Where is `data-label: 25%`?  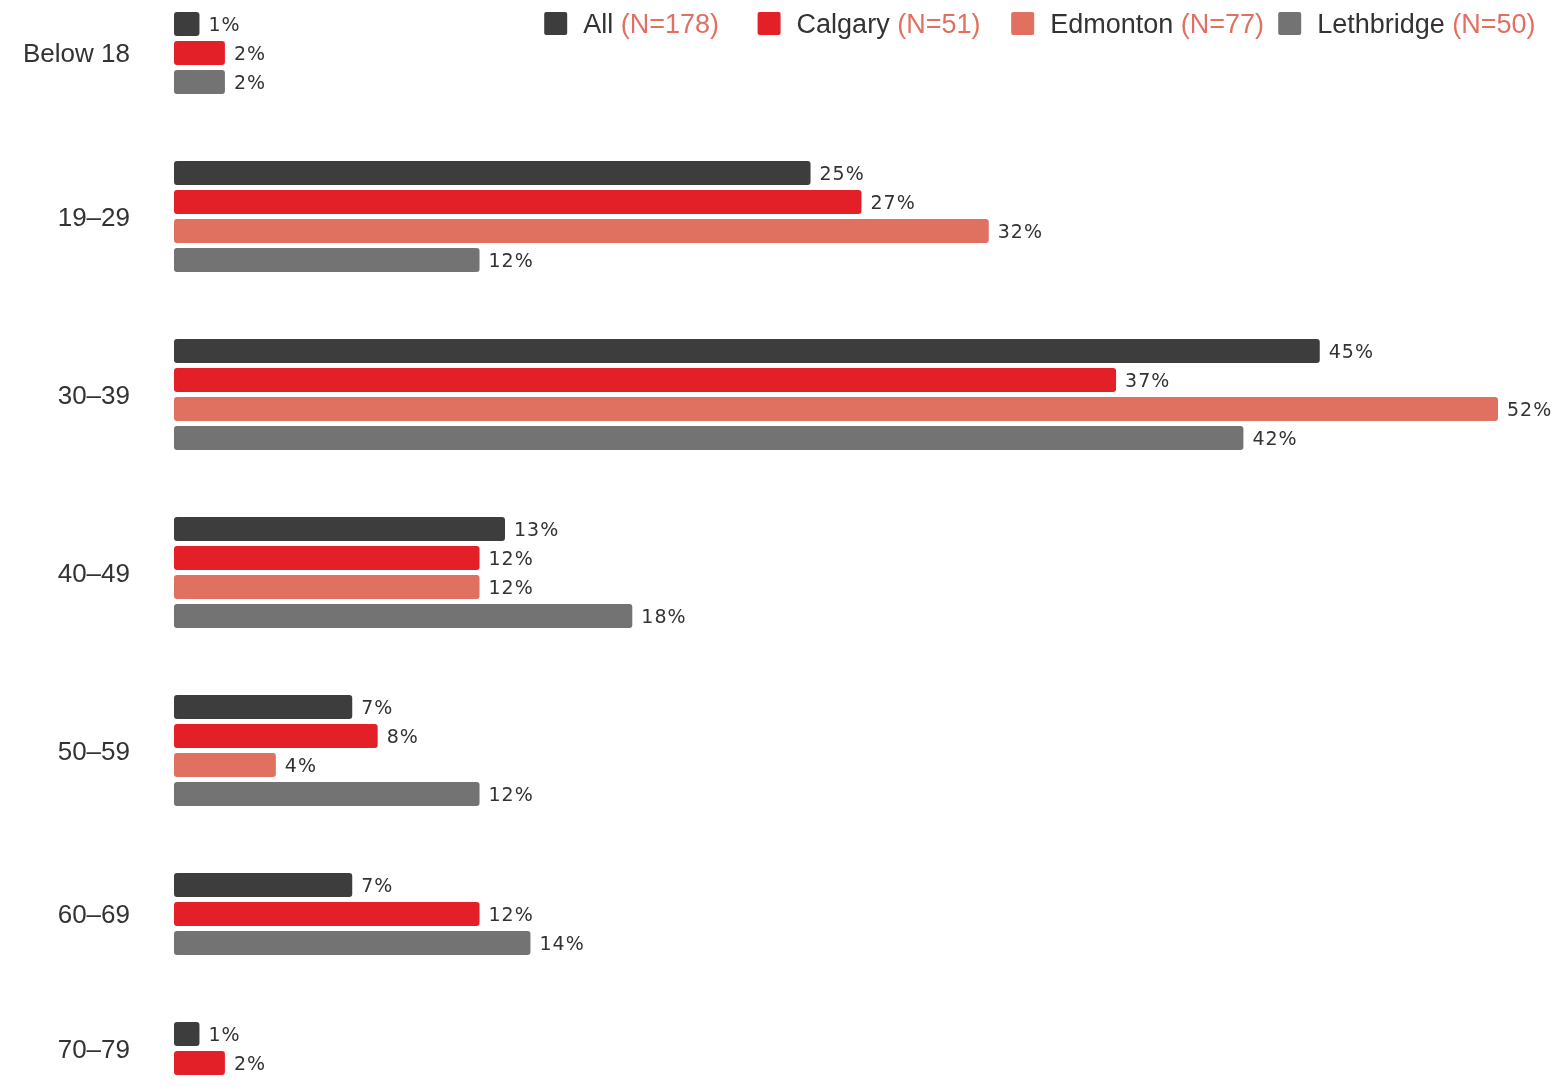
data-label: 25% is located at coordinates (842, 173).